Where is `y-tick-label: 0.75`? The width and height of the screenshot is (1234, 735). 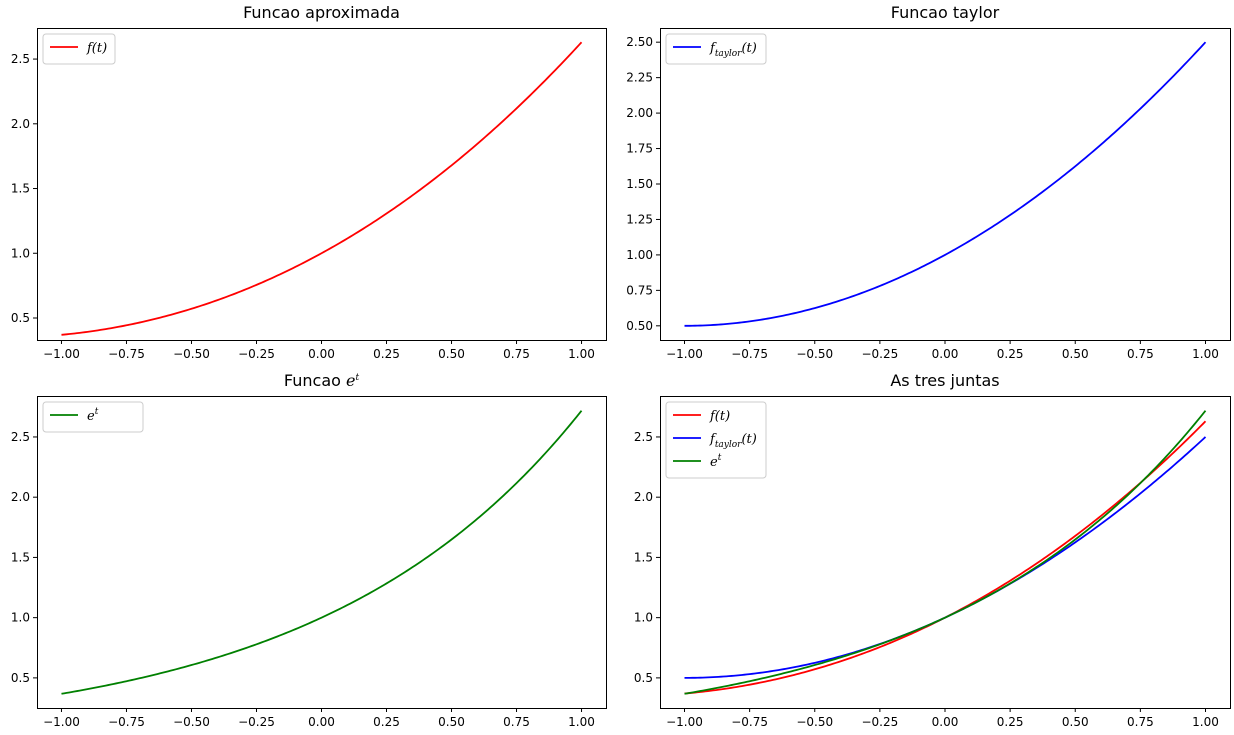
y-tick-label: 0.75 is located at coordinates (639, 290).